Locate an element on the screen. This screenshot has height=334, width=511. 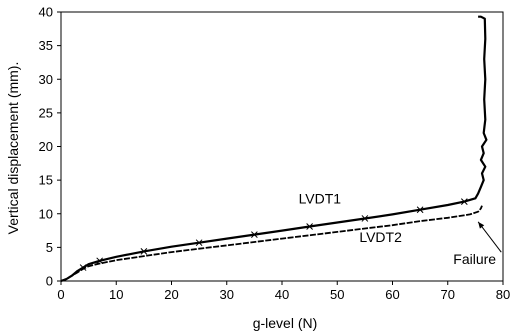
x-tick-label: 60 is located at coordinates (392, 294).